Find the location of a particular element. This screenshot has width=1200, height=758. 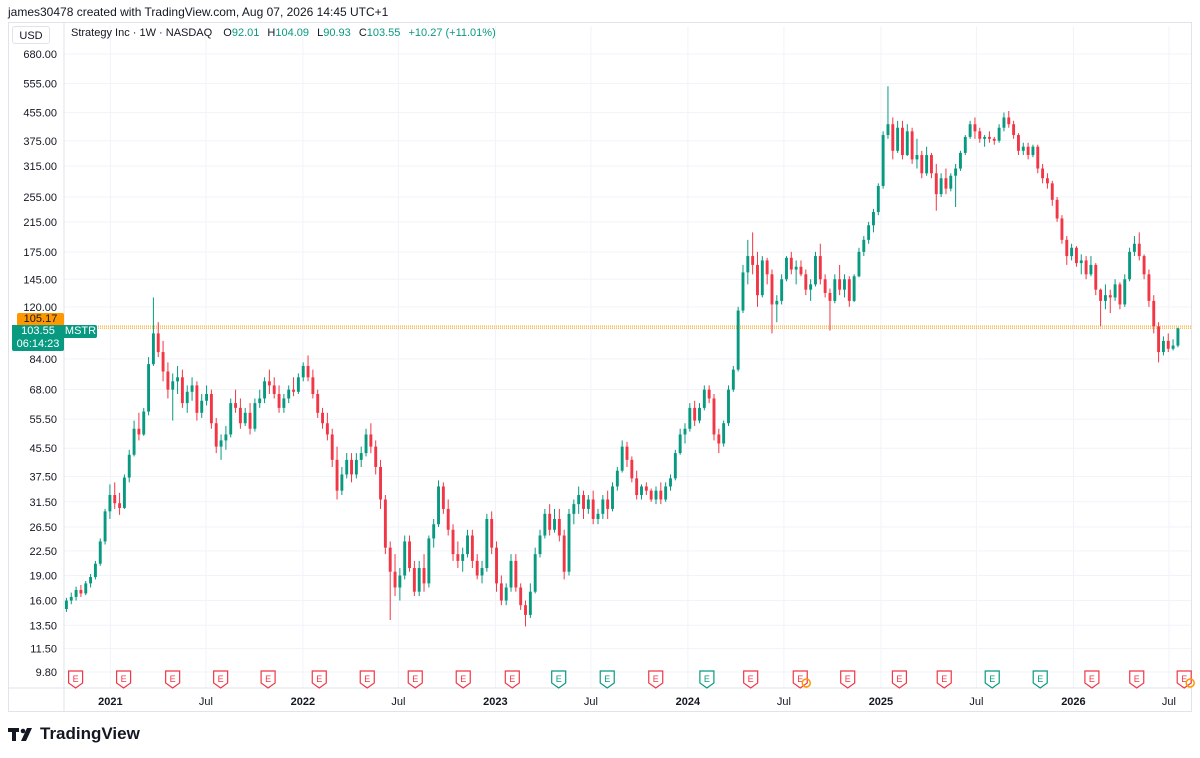

y-tick-label: 175.00 is located at coordinates (40, 253).